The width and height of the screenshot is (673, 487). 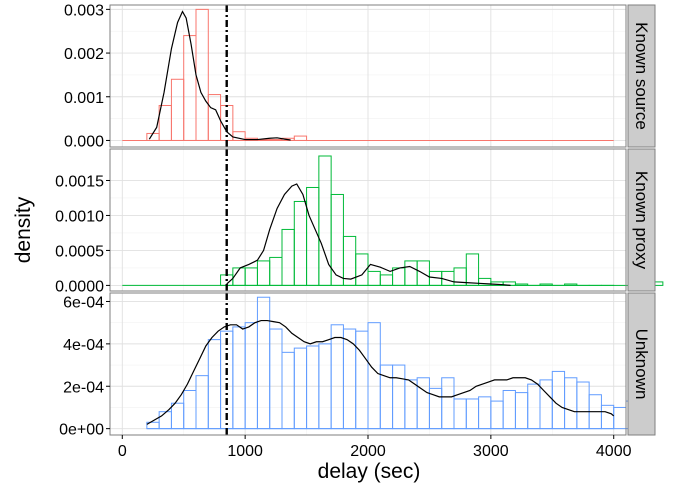 What do you see at coordinates (122, 451) in the screenshot?
I see `x-tick-label: 0` at bounding box center [122, 451].